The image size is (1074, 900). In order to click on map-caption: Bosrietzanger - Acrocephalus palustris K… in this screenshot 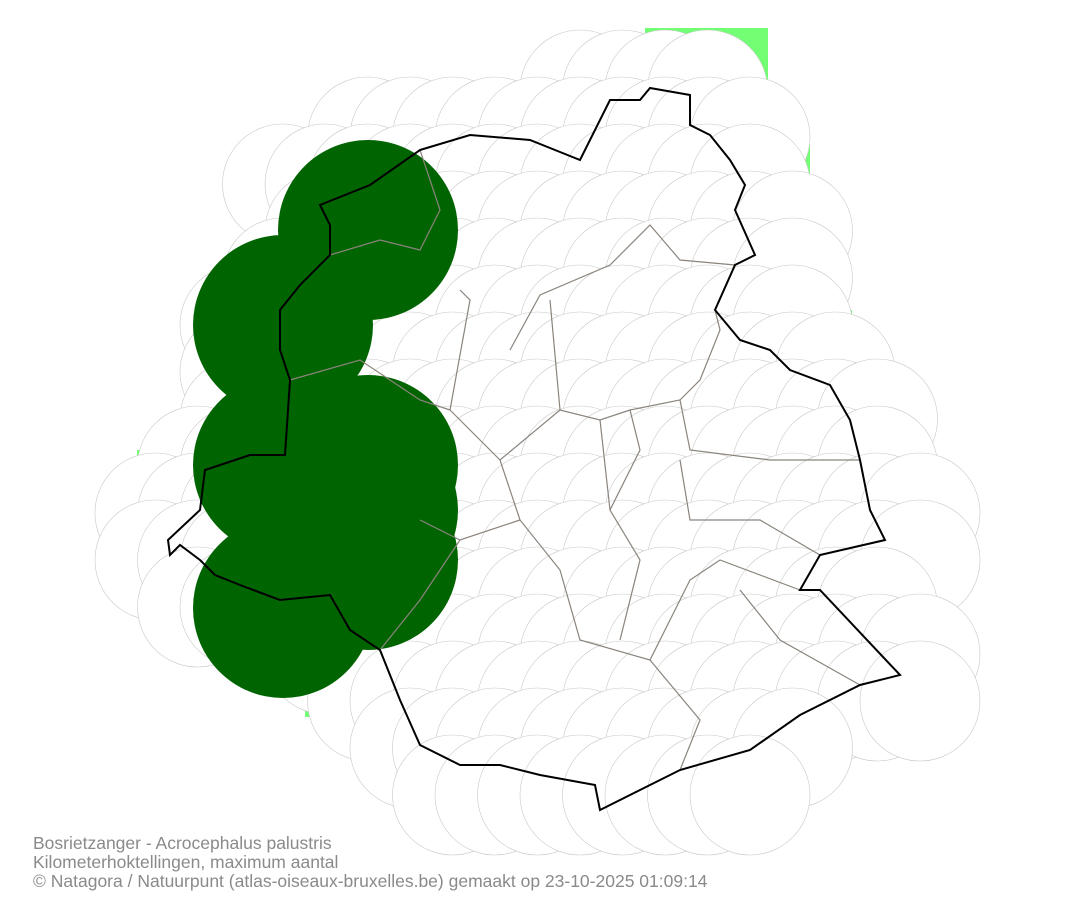, I will do `click(370, 862)`.